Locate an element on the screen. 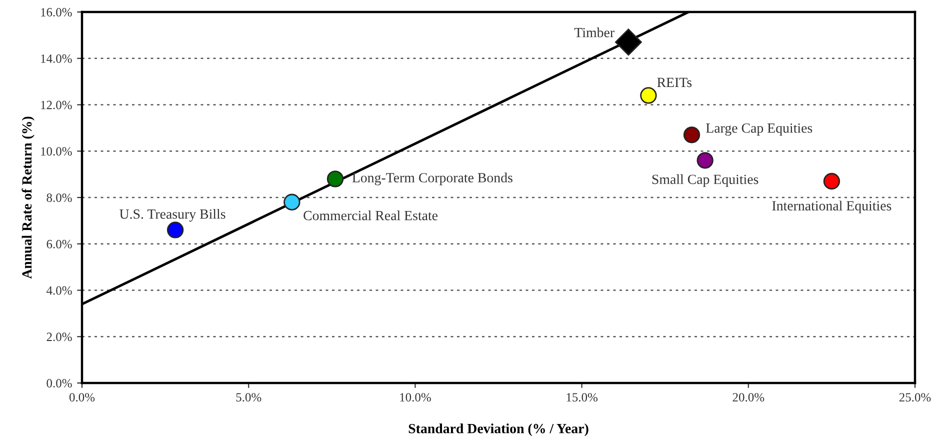  y-tick-label: 6.0% is located at coordinates (59, 244).